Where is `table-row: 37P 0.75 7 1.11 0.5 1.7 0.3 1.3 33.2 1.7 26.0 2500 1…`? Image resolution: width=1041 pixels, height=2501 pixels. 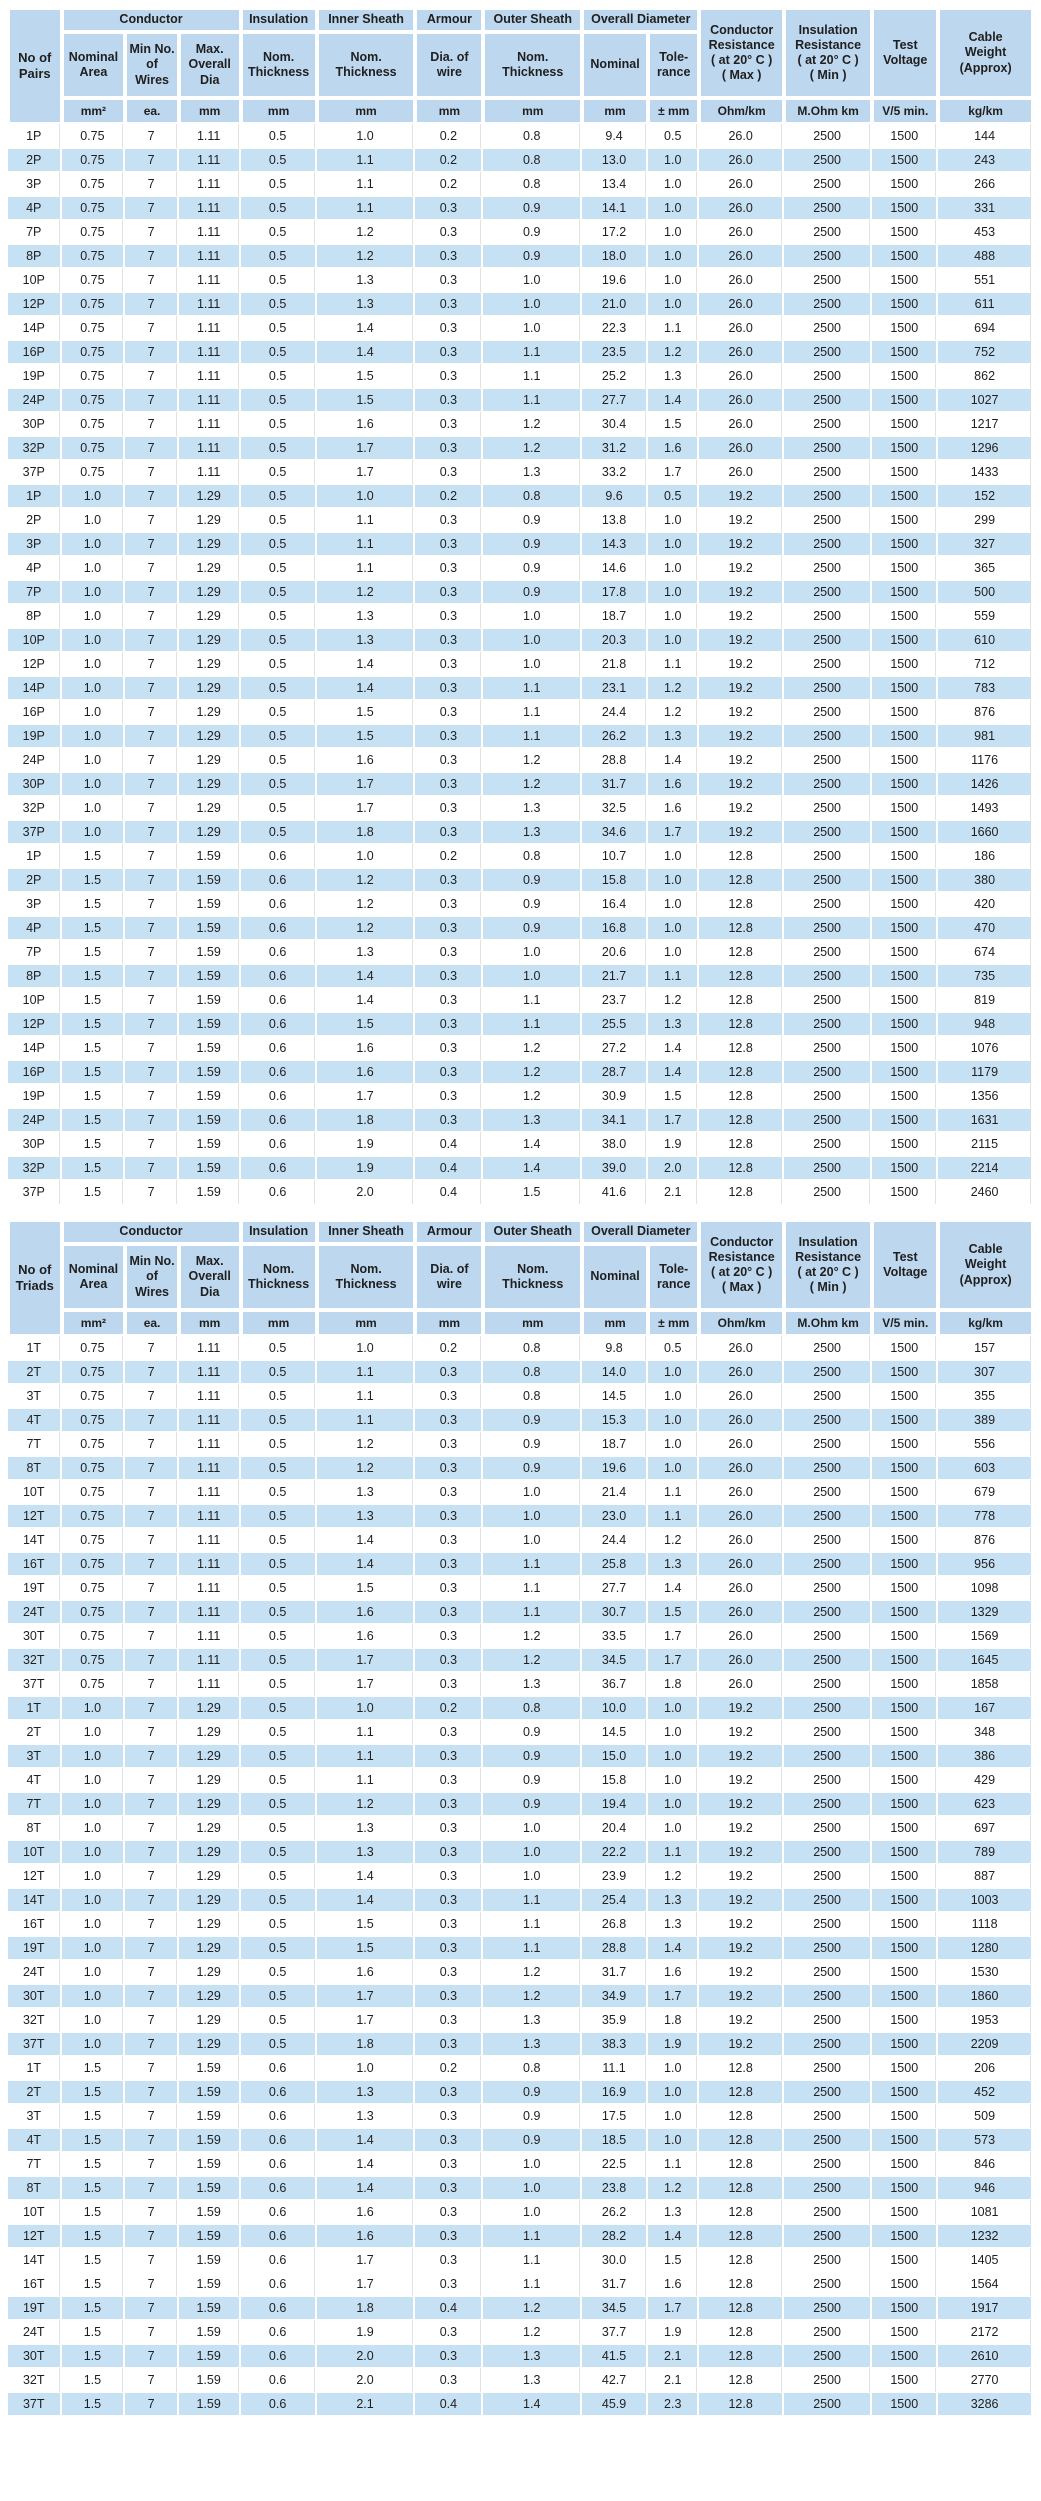 table-row: 37P 0.75 7 1.11 0.5 1.7 0.3 1.3 33.2 1.7 26.0 2500 1… is located at coordinates (520, 472).